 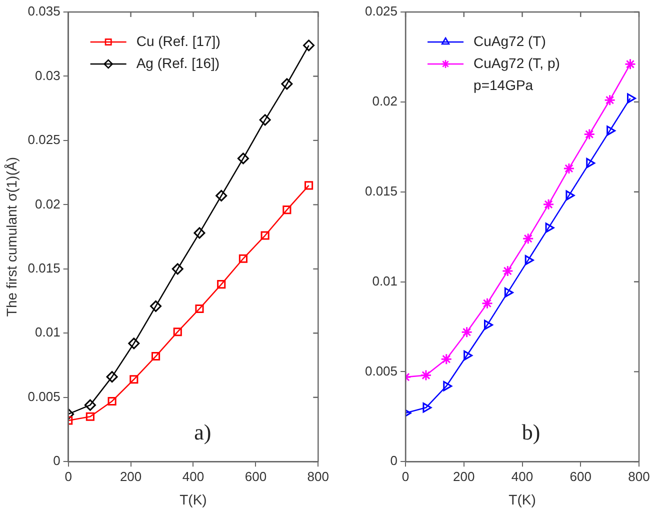 I want to click on legend-label: CuAg72 (T, p), so click(x=517, y=62).